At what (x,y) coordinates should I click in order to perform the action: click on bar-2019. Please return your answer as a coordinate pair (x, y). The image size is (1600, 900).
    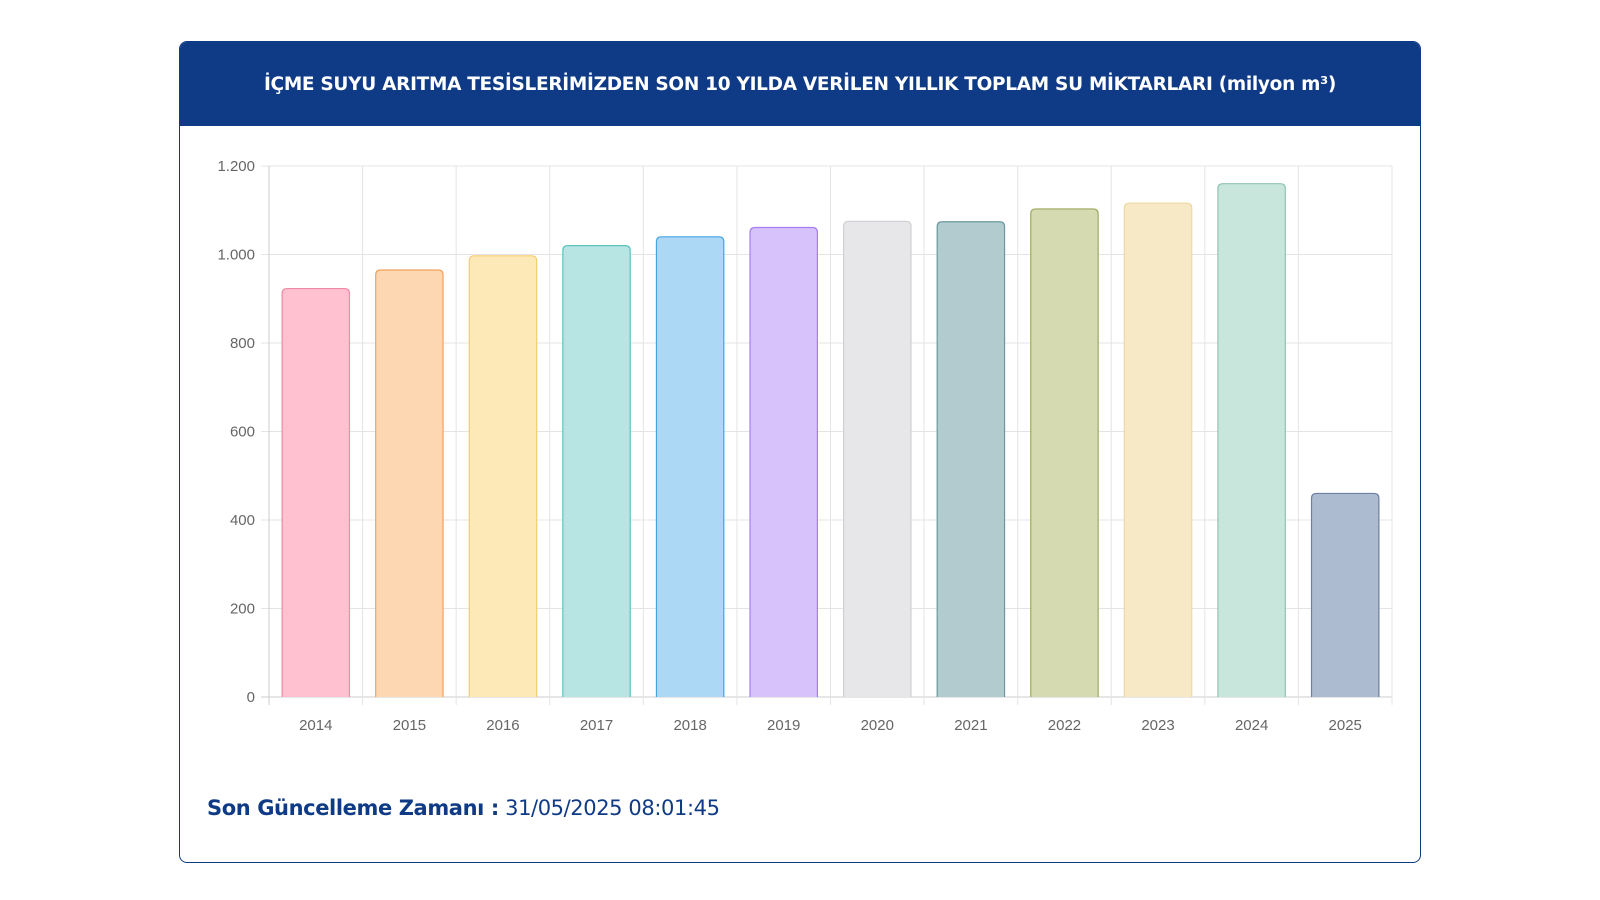
    Looking at the image, I should click on (783, 461).